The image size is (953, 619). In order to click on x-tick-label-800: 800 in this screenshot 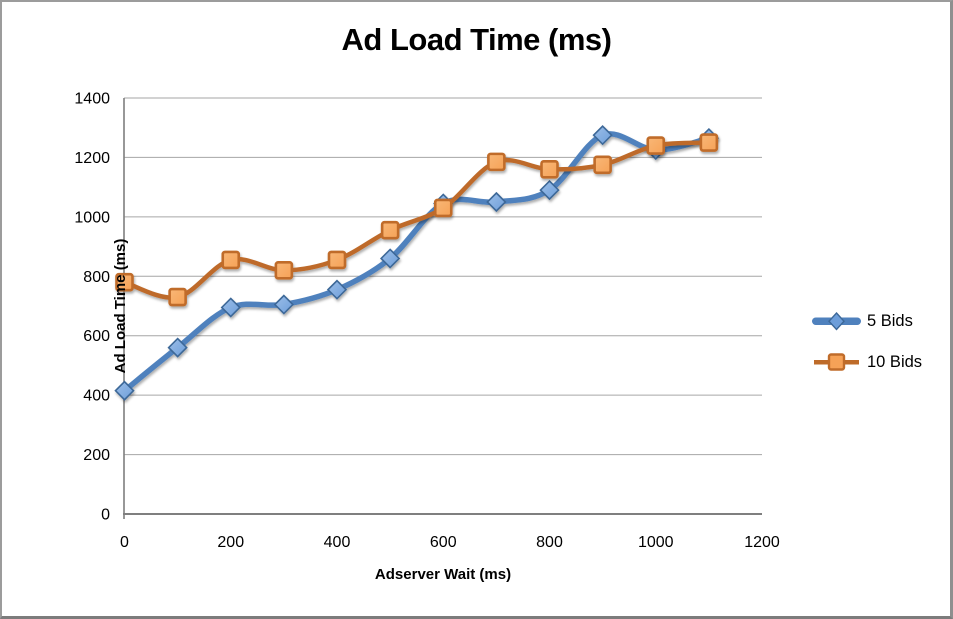, I will do `click(549, 542)`.